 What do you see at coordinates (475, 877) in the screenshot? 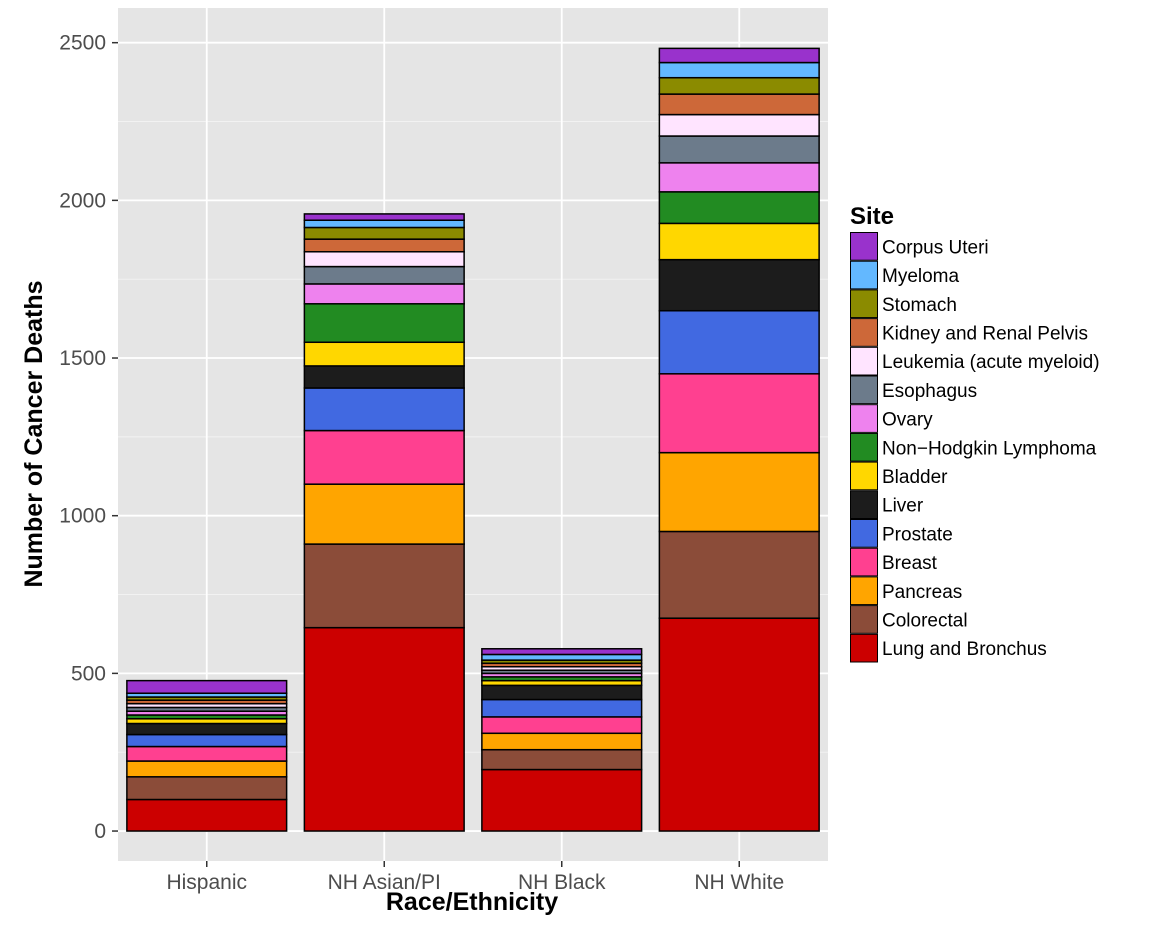
I see `x-axis: Hispanic NH Asian/PI NH Black NH White` at bounding box center [475, 877].